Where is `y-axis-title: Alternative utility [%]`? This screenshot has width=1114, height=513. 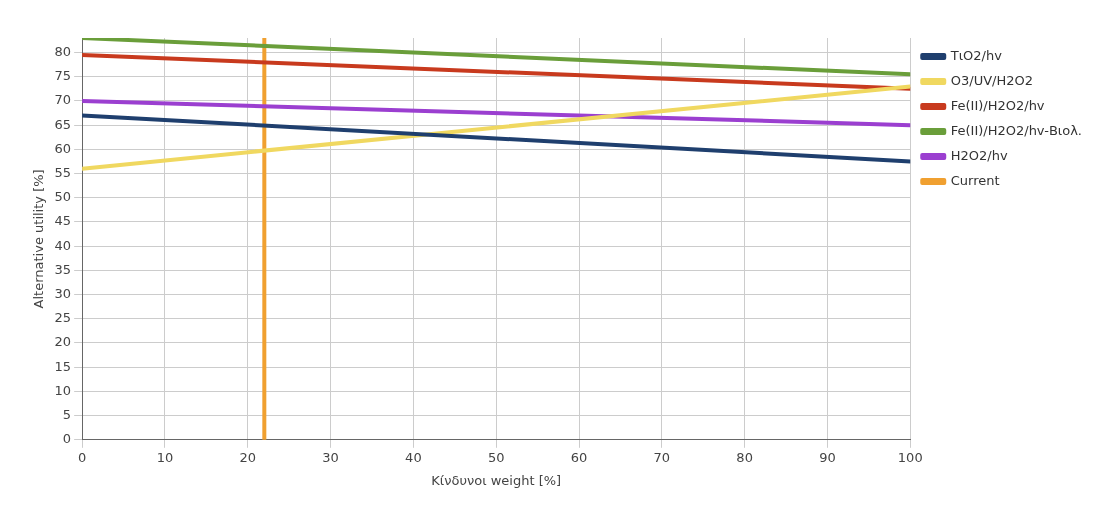
y-axis-title: Alternative utility [%] is located at coordinates (39, 239).